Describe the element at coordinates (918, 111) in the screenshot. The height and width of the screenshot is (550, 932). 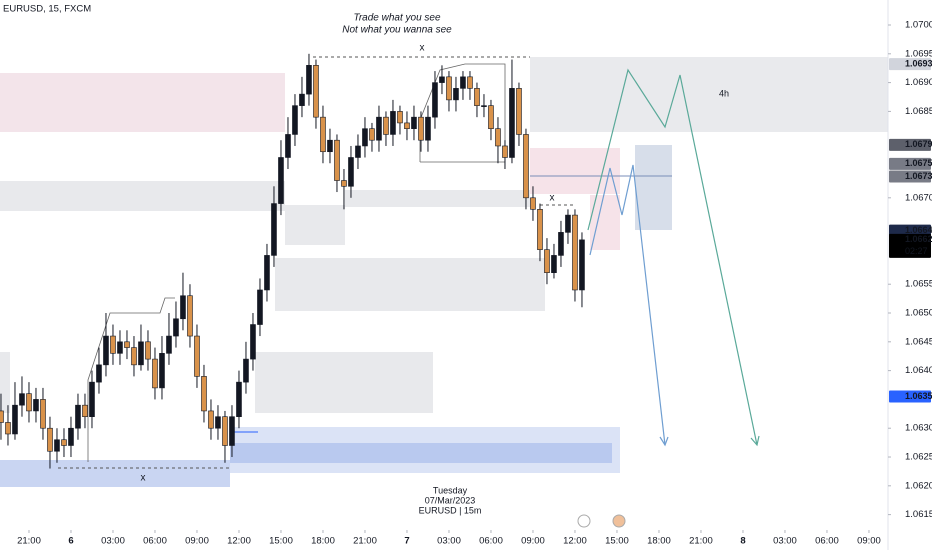
I see `y-tick-label: 1.06850` at that location.